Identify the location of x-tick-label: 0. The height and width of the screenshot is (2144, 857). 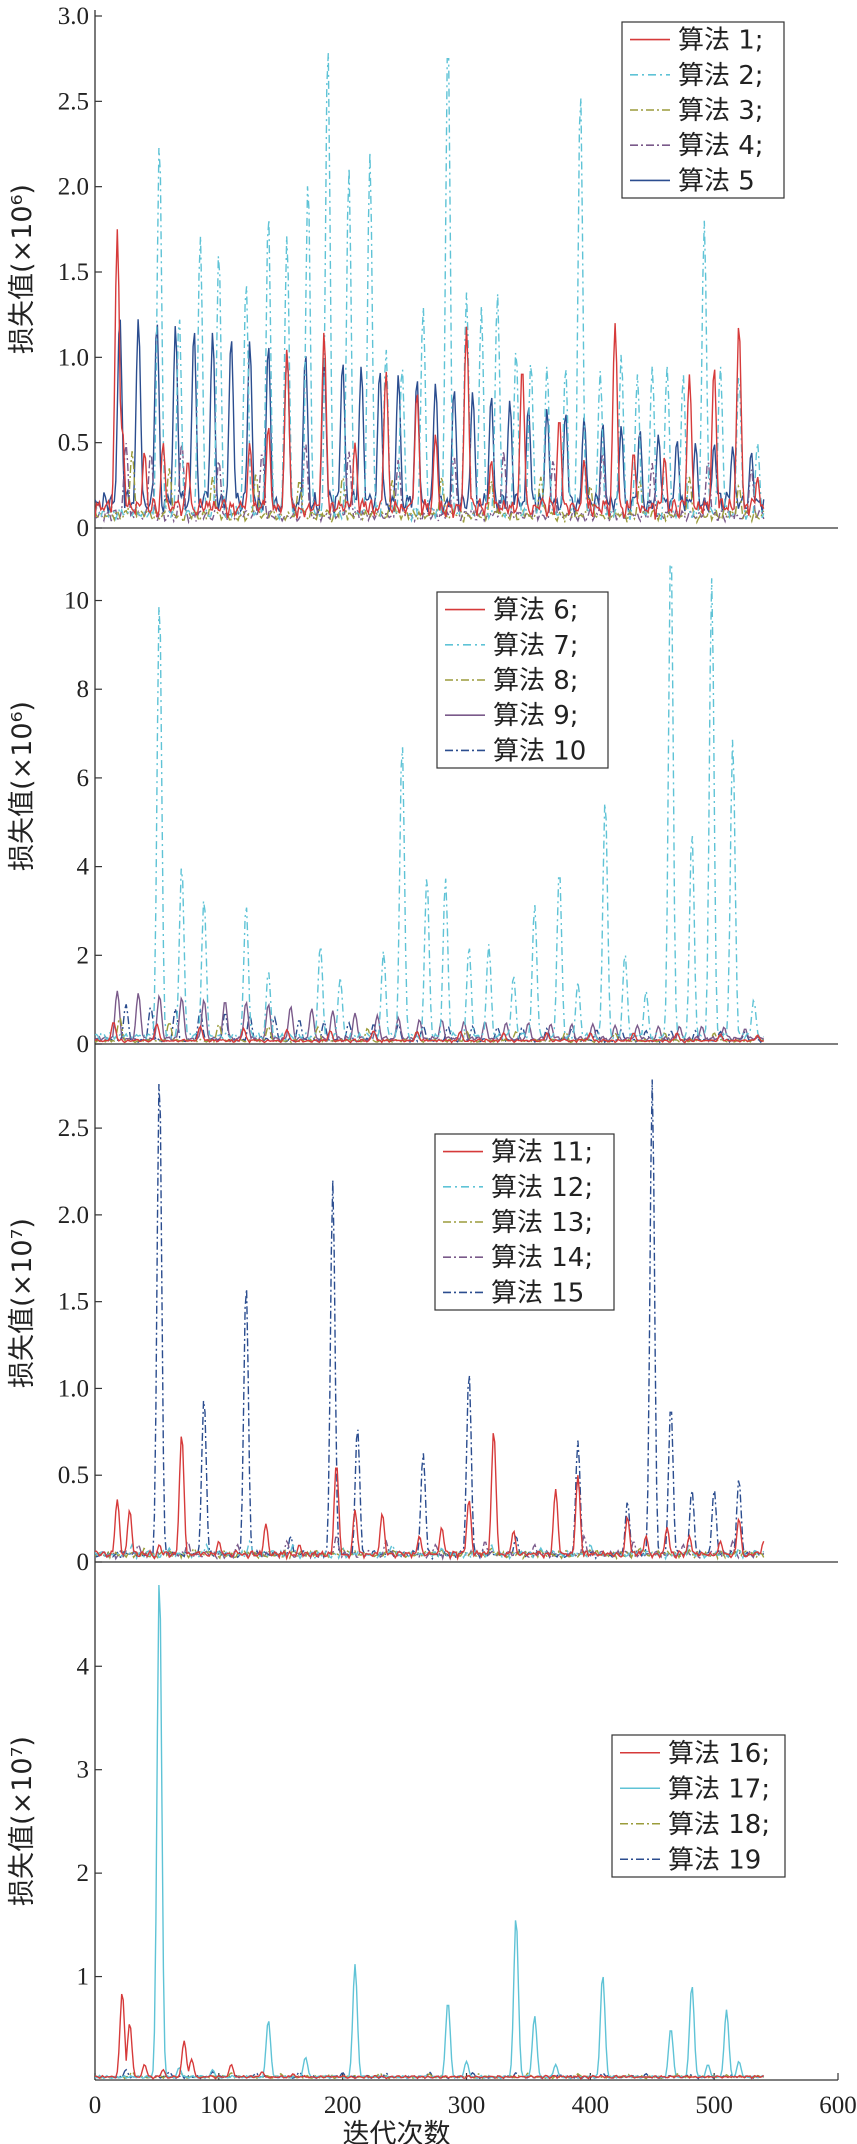
(95, 2105).